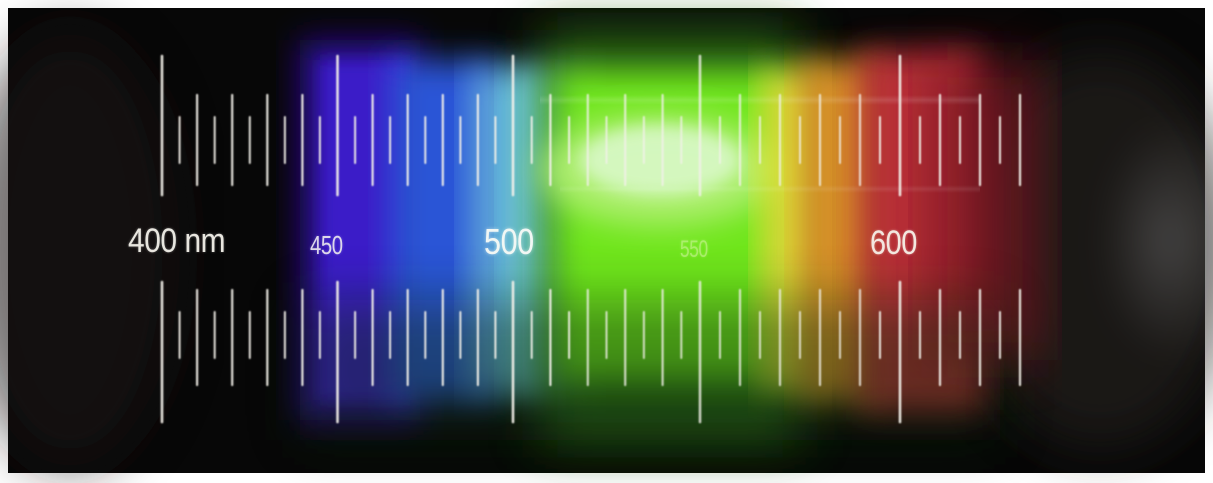  Describe the element at coordinates (893, 243) in the screenshot. I see `scale-label-600: 600` at that location.